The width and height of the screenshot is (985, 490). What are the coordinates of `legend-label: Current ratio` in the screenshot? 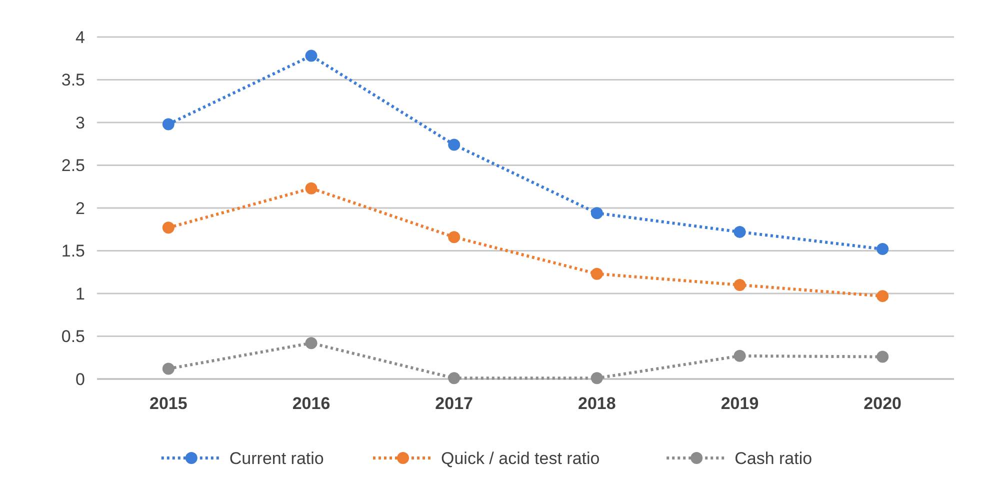 It's located at (276, 458).